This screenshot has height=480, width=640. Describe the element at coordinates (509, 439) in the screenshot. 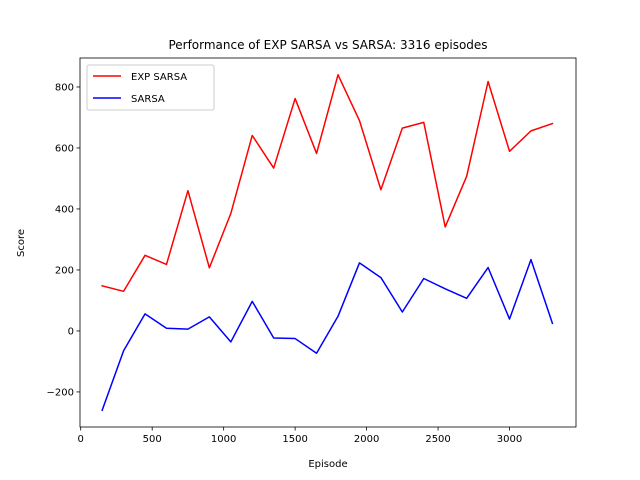

I see `x-tick-label: 3000` at that location.